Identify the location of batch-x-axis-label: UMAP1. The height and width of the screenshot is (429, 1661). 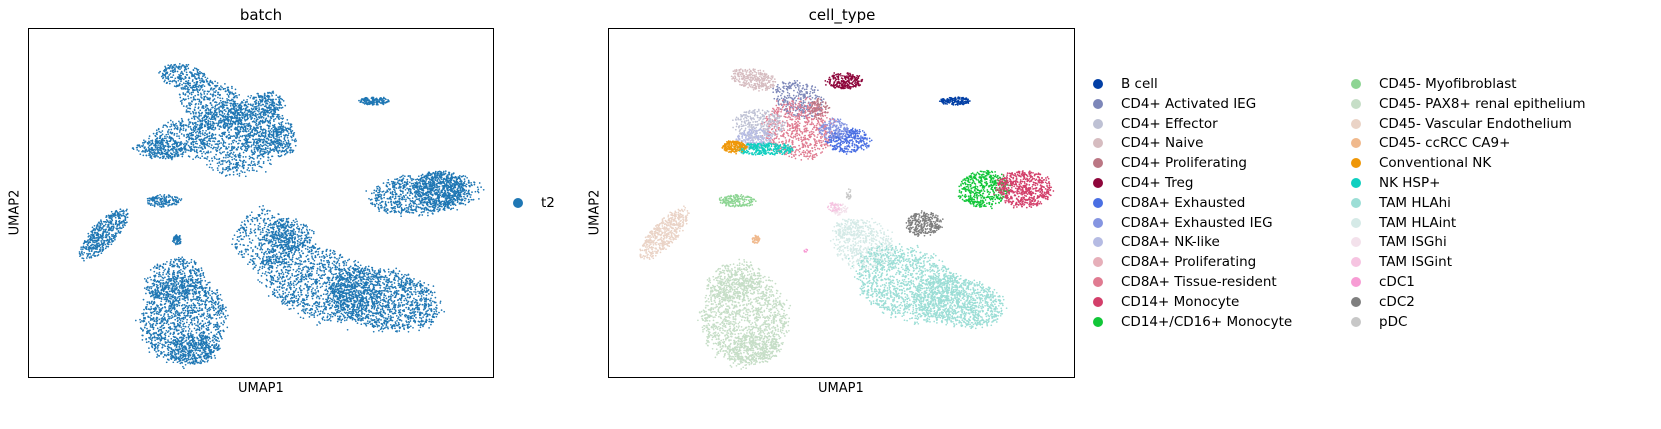
(261, 388).